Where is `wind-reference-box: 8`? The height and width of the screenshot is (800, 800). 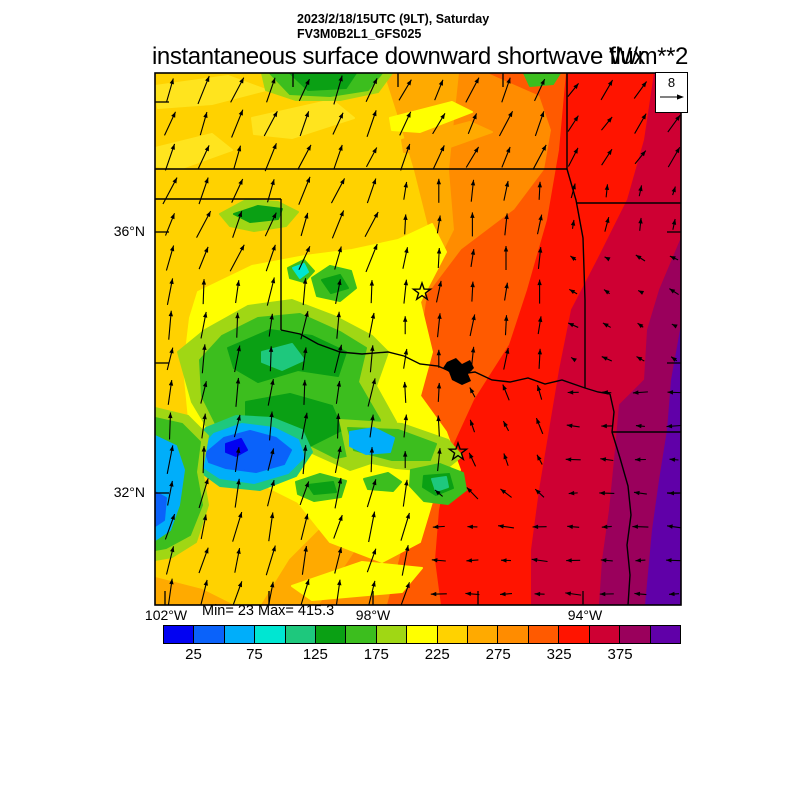
wind-reference-box: 8 is located at coordinates (671, 92).